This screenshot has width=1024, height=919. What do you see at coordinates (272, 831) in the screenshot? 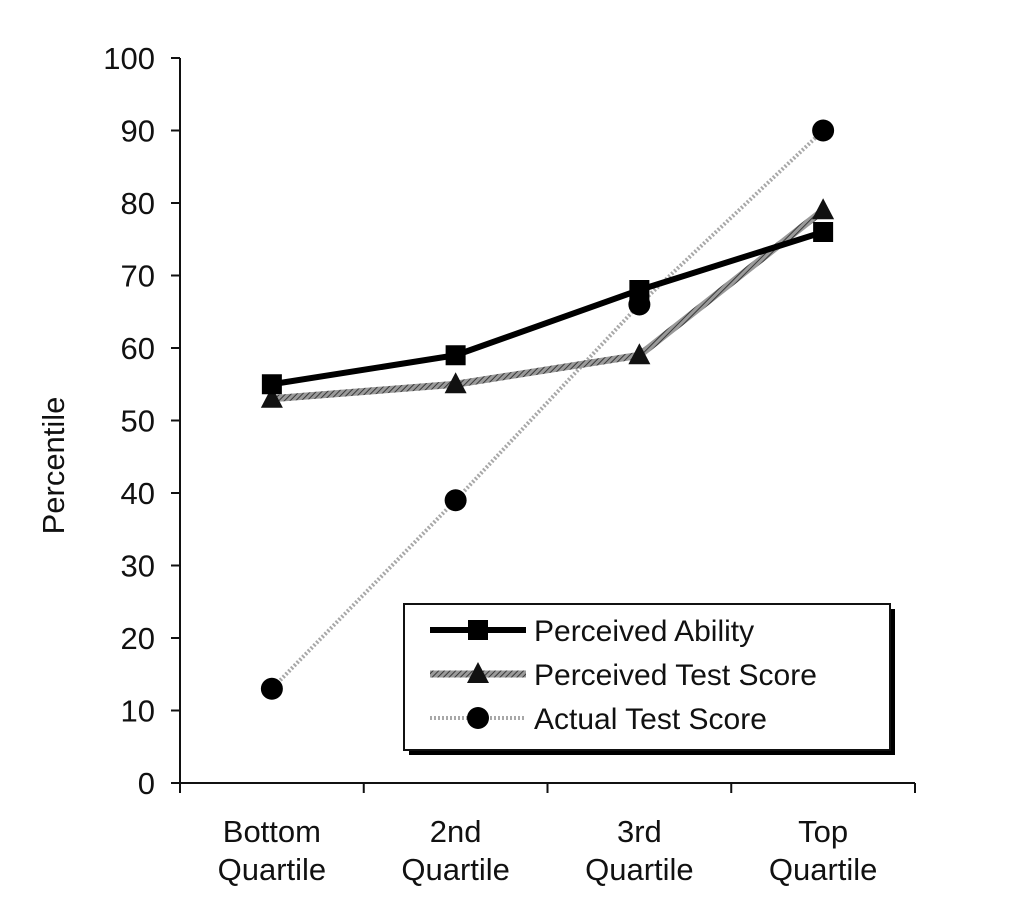
I see `x-tick-label: Bottom` at bounding box center [272, 831].